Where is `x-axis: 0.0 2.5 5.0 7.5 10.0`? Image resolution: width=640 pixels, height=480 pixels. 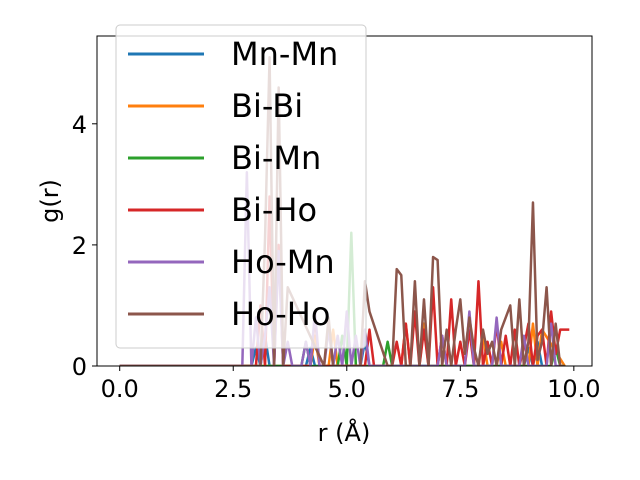
x-axis: 0.0 2.5 5.0 7.5 10.0 is located at coordinates (351, 384).